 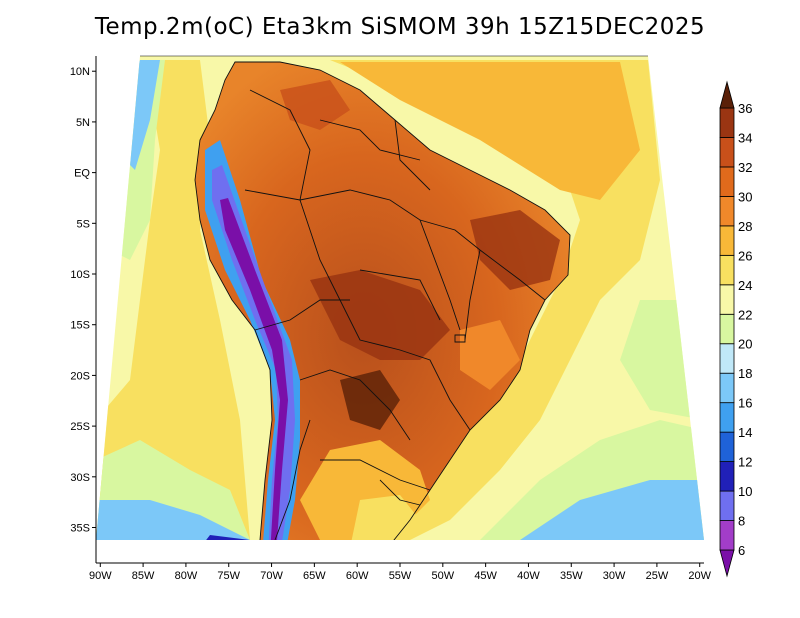 What do you see at coordinates (186, 576) in the screenshot?
I see `longitude-label: 80W` at bounding box center [186, 576].